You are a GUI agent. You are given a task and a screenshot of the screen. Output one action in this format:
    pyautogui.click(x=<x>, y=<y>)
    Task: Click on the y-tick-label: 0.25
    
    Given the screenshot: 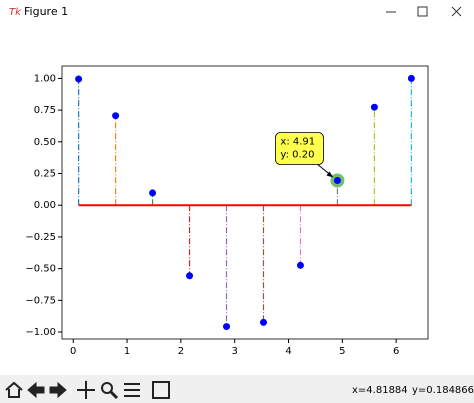 What is the action you would take?
    pyautogui.click(x=45, y=174)
    